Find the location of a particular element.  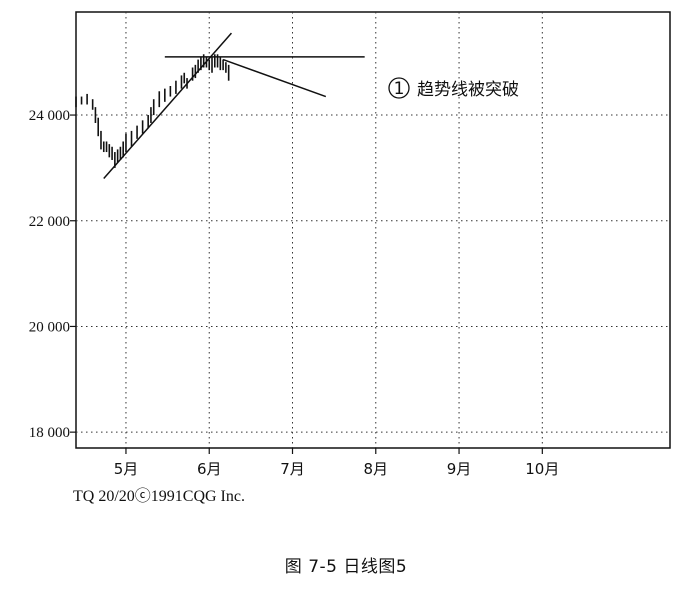

y-tick-label: 22 000 is located at coordinates (49, 222).